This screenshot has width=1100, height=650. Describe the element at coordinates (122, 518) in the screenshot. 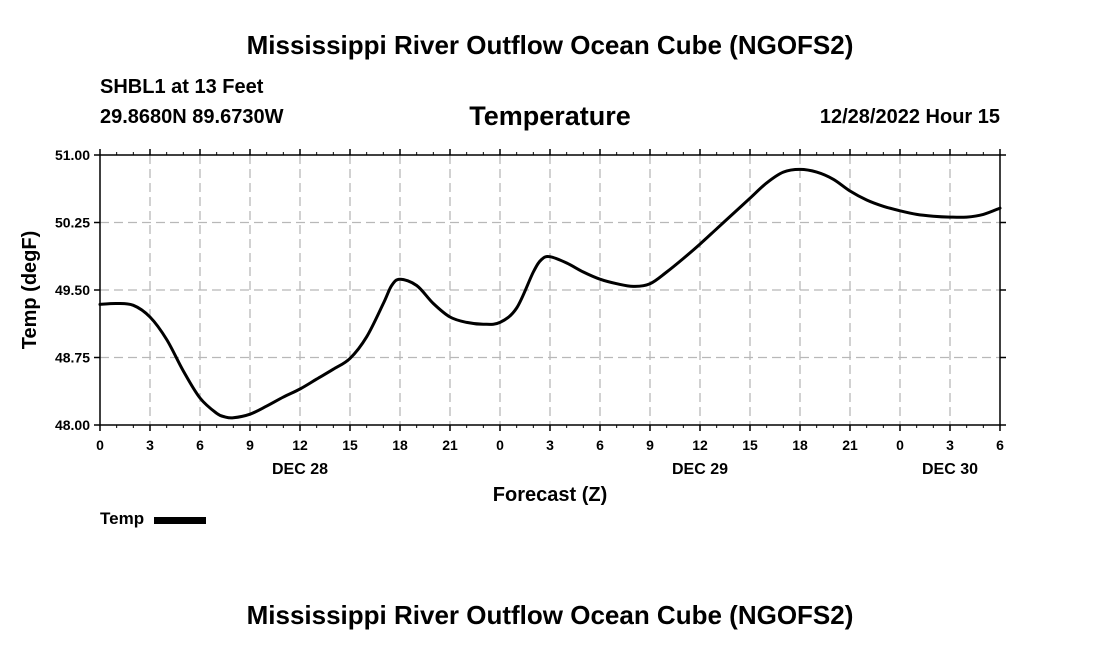

I see `legend-label-temp: Temp` at that location.